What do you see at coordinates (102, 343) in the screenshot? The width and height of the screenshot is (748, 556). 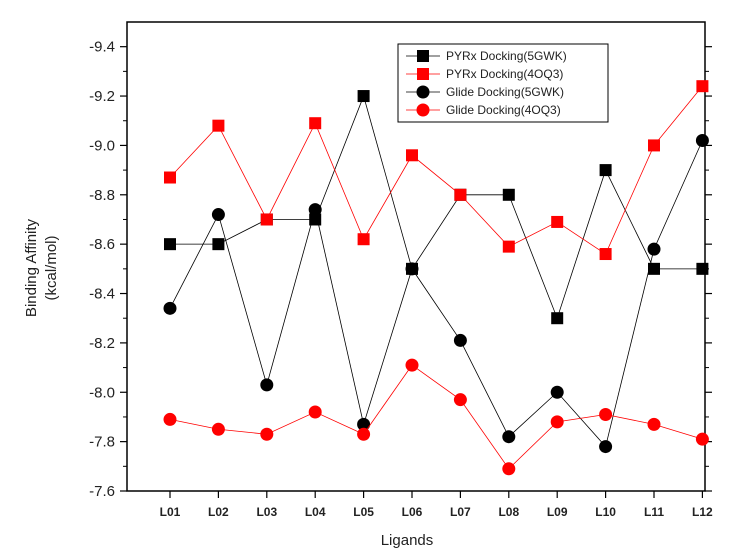 I see `y-tick-label: -8.2` at bounding box center [102, 343].